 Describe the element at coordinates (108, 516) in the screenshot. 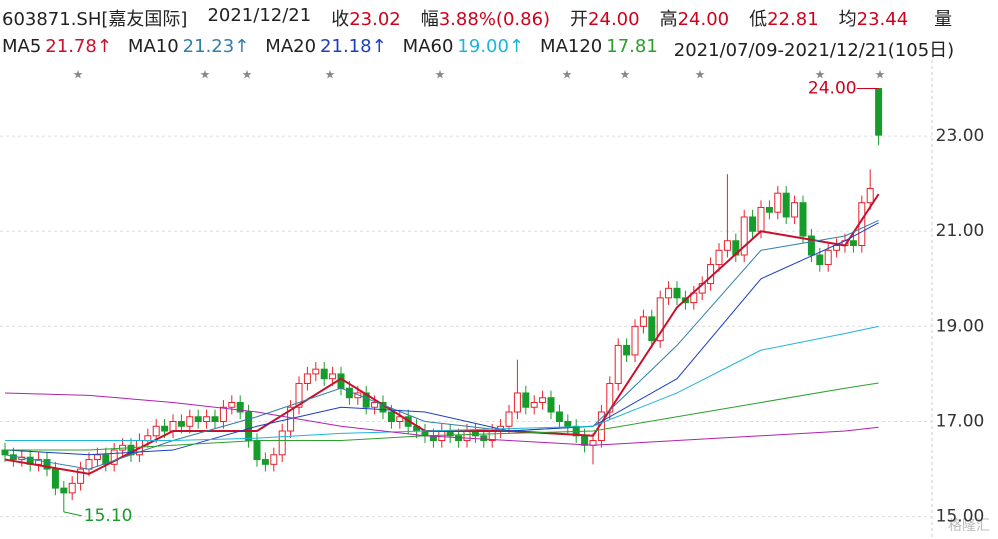

I see `annotation-label: 15.10` at that location.